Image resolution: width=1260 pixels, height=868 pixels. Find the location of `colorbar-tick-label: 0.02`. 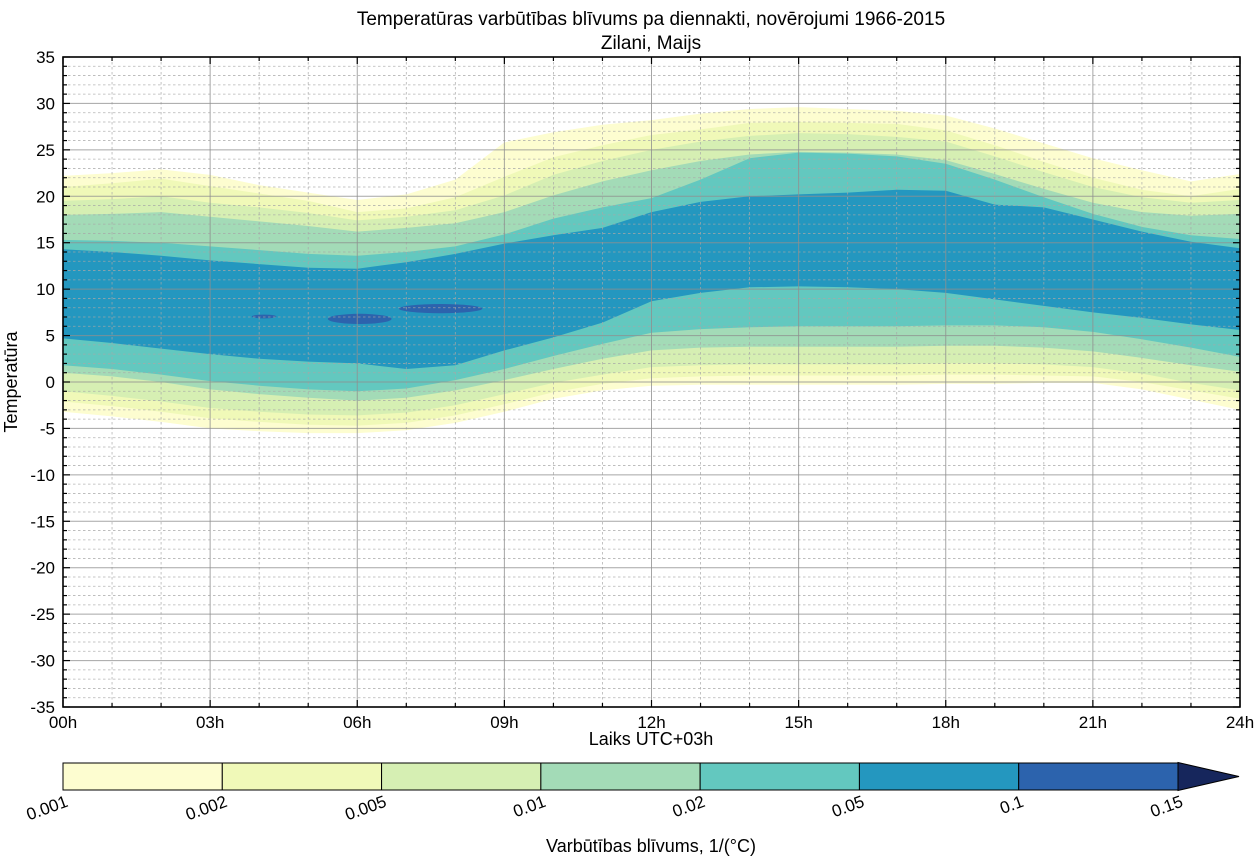

colorbar-tick-label: 0.02 is located at coordinates (689, 806).